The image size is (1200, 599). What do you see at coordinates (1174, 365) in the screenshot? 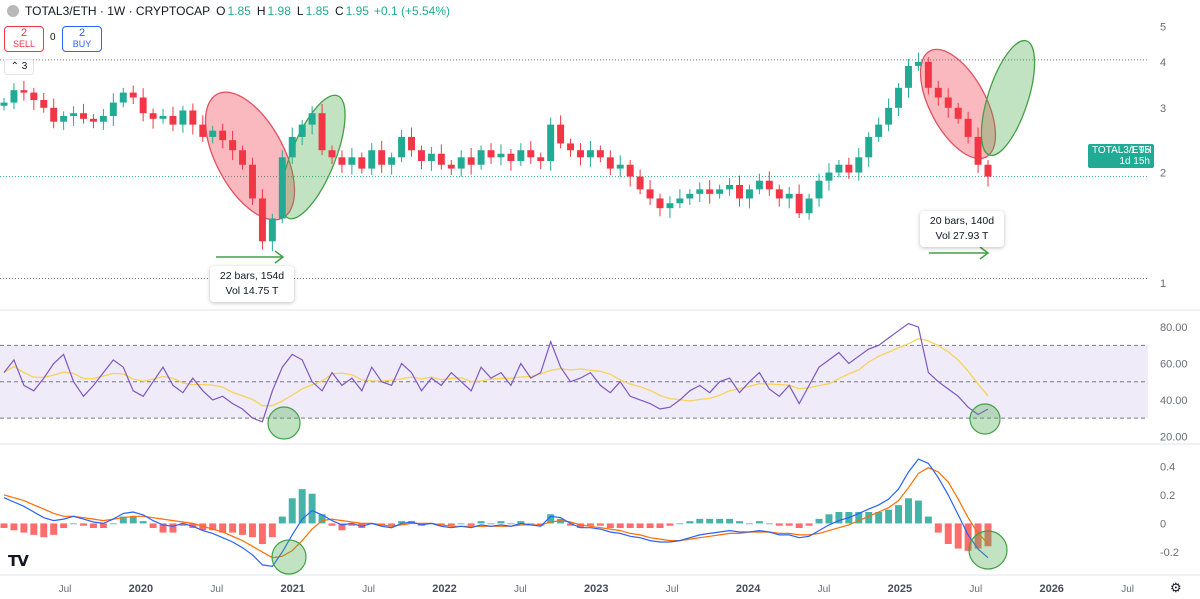
I see `rsi-axis-label: 60.00` at bounding box center [1174, 365].